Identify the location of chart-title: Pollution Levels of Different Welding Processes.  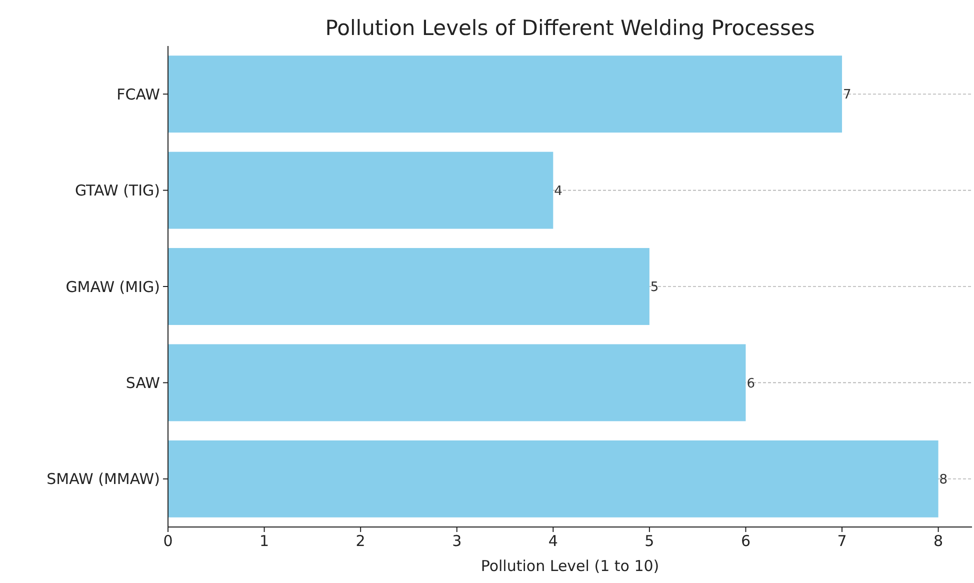
(570, 28).